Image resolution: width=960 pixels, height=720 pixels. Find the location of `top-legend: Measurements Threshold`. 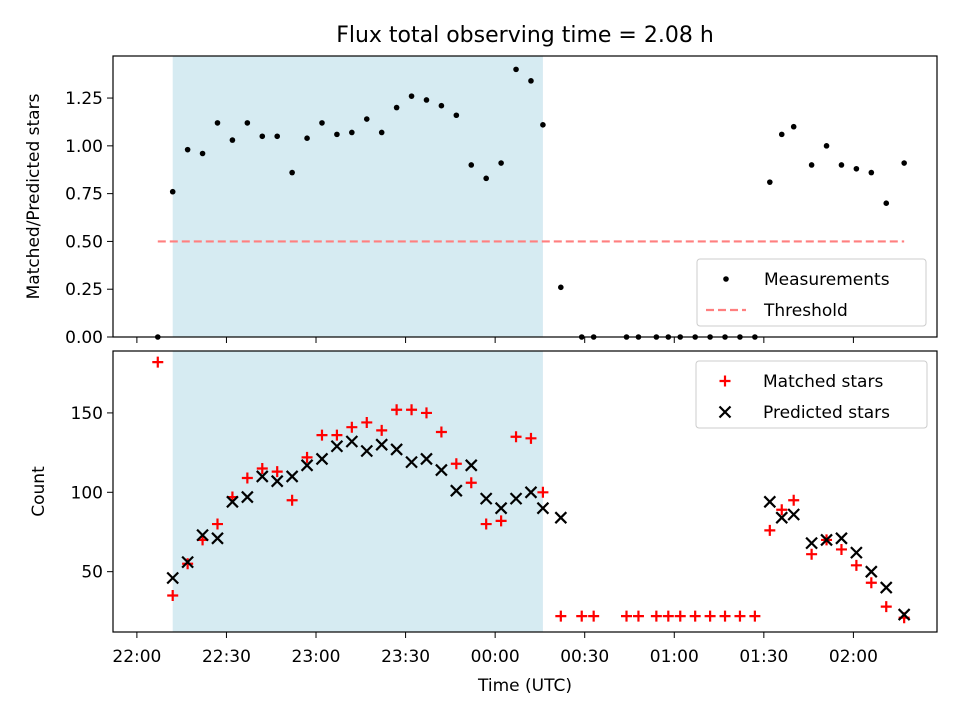

top-legend: Measurements Threshold is located at coordinates (811, 292).